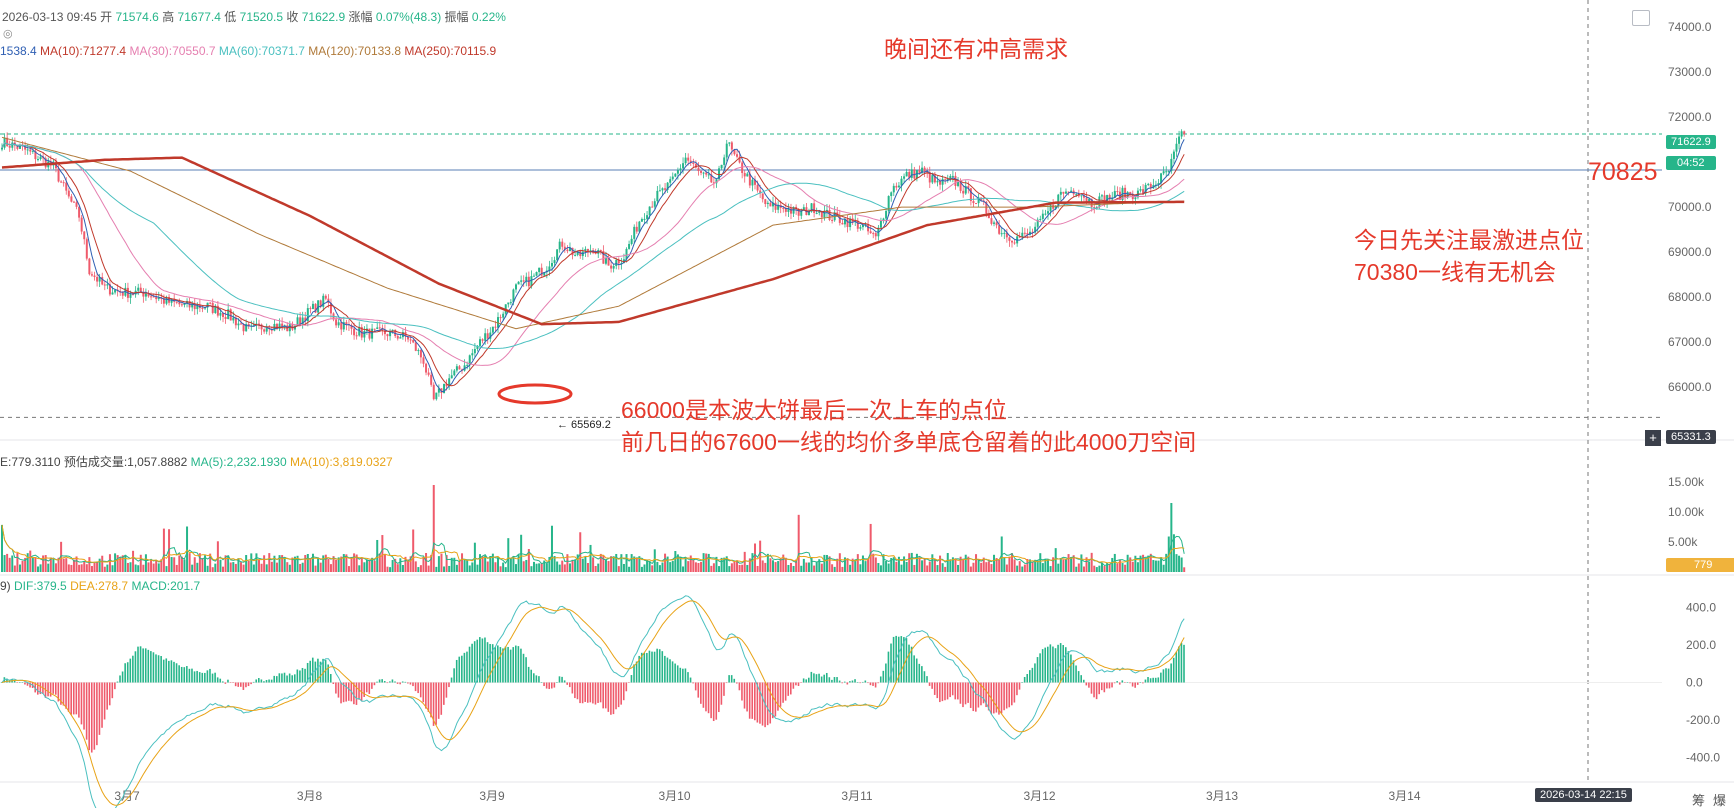 This screenshot has width=1734, height=809. I want to click on price-tick-label: 70000.0, so click(1690, 207).